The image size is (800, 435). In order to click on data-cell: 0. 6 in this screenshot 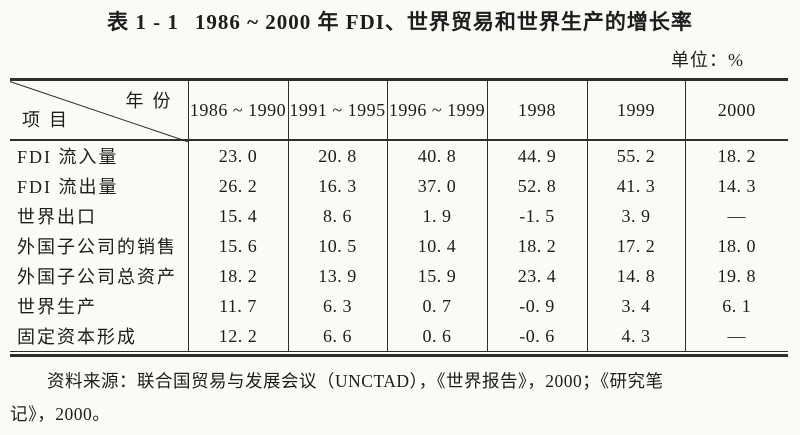, I will do `click(436, 336)`.